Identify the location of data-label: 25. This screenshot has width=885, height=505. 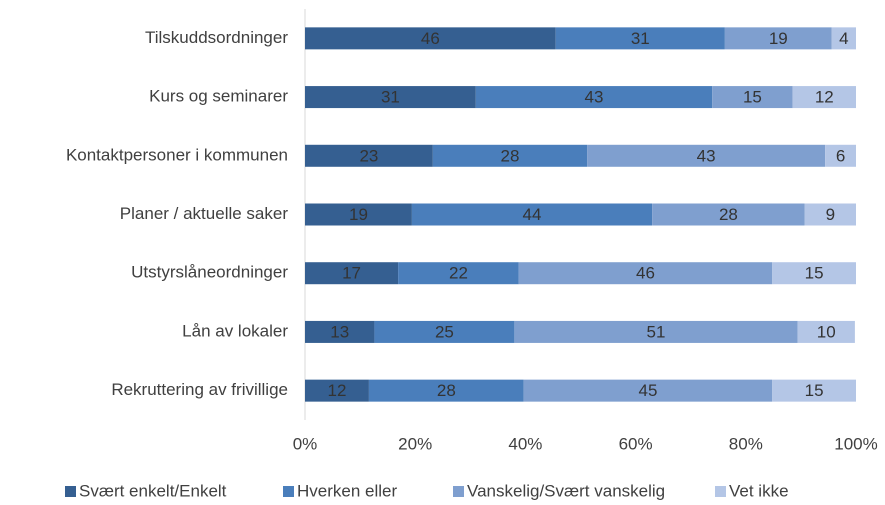
(444, 331).